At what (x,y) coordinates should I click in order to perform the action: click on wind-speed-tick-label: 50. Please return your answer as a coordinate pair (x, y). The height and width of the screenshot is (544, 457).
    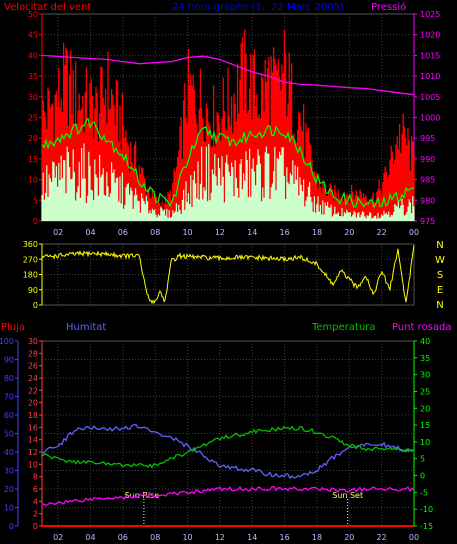
    Looking at the image, I should click on (33, 14).